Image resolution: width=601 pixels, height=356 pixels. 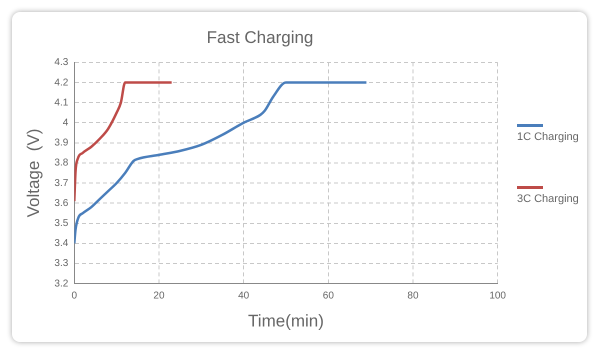 What do you see at coordinates (61, 264) in the screenshot?
I see `y-tick-label: 3.3` at bounding box center [61, 264].